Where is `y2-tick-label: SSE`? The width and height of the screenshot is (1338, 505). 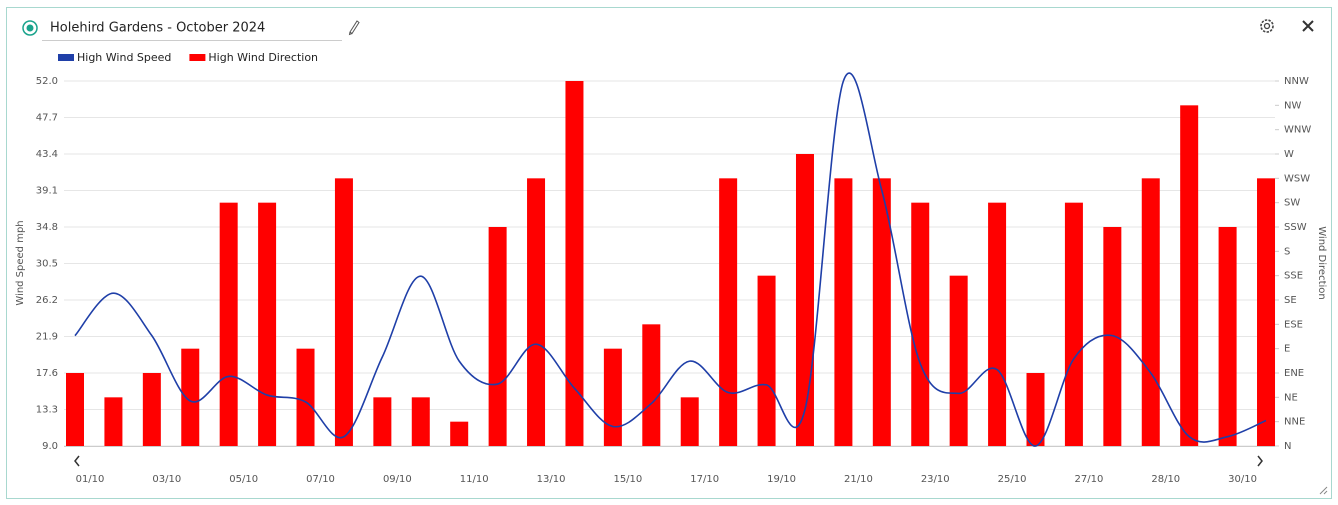
y2-tick-label: SSE is located at coordinates (1293, 276).